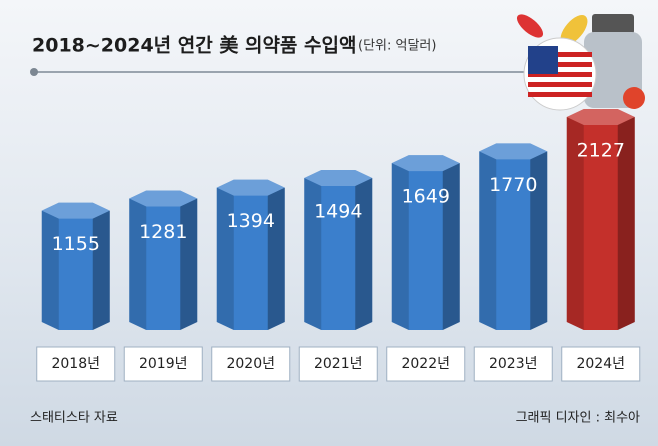  Describe the element at coordinates (426, 197) in the screenshot. I see `value-label: 1649` at that location.